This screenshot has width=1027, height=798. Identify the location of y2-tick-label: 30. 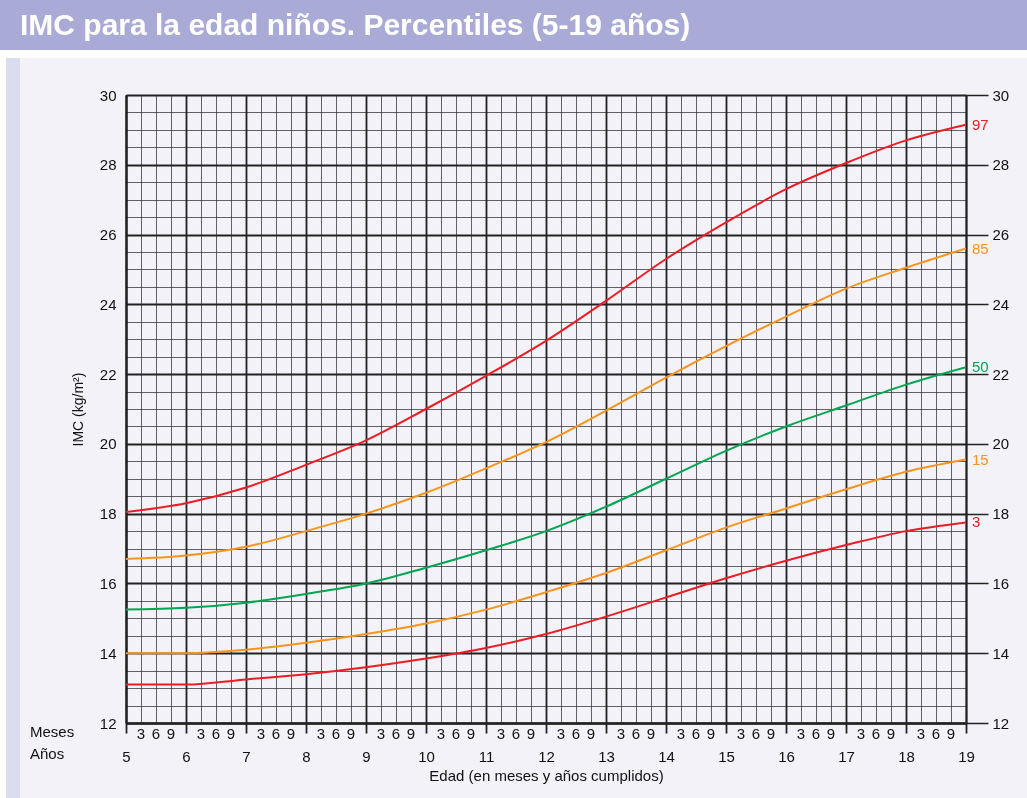
(1001, 95).